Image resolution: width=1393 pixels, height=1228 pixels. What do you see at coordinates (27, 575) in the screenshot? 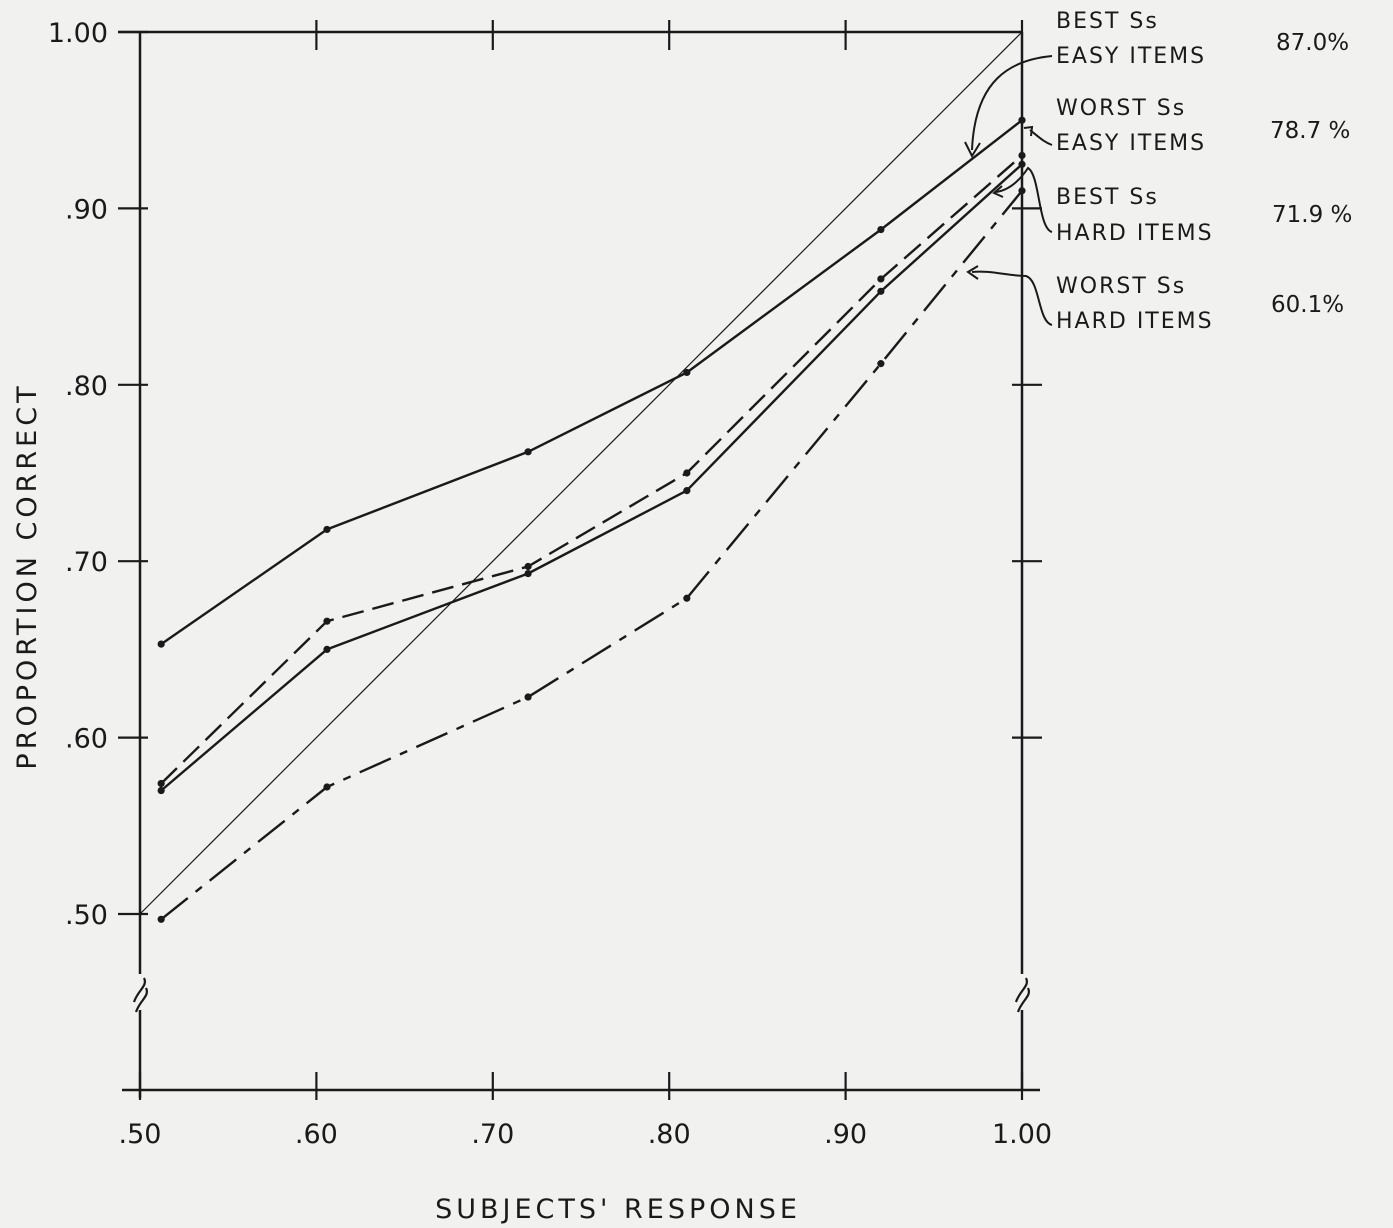
I see `y-axis-title: PROPORTION CORRECT` at bounding box center [27, 575].